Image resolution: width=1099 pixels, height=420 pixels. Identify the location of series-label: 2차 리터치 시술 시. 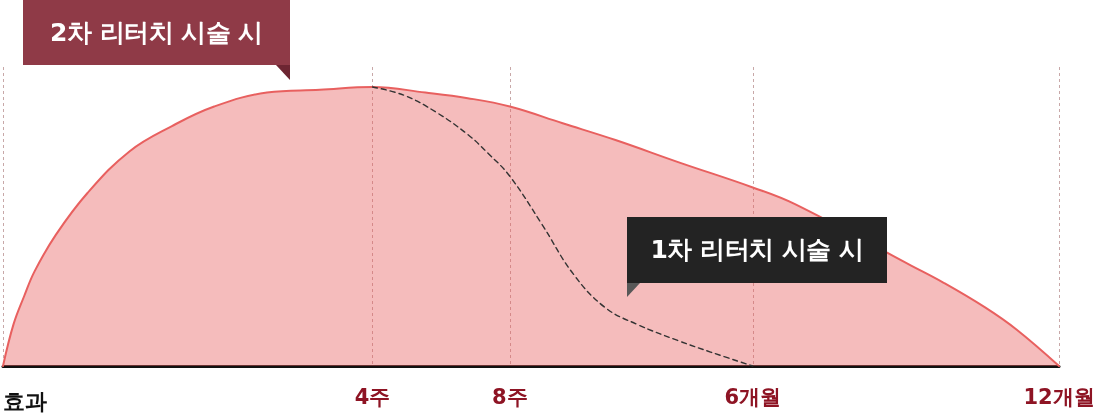
(156, 32).